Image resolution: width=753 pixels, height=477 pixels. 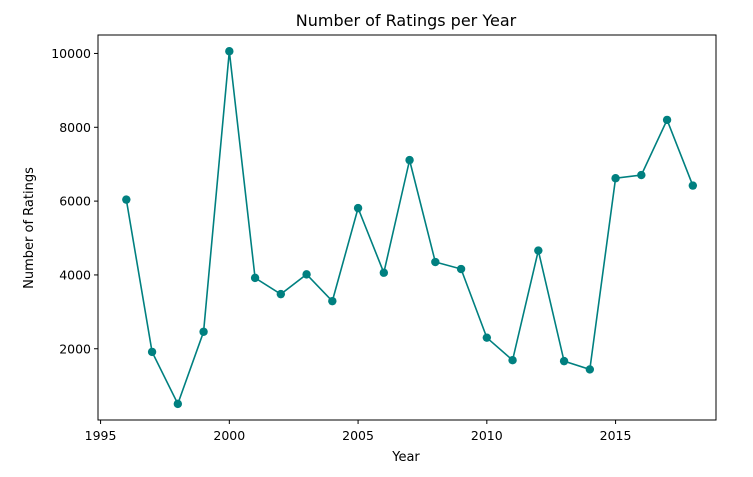 I want to click on x-tick-label: 2000, so click(x=229, y=435).